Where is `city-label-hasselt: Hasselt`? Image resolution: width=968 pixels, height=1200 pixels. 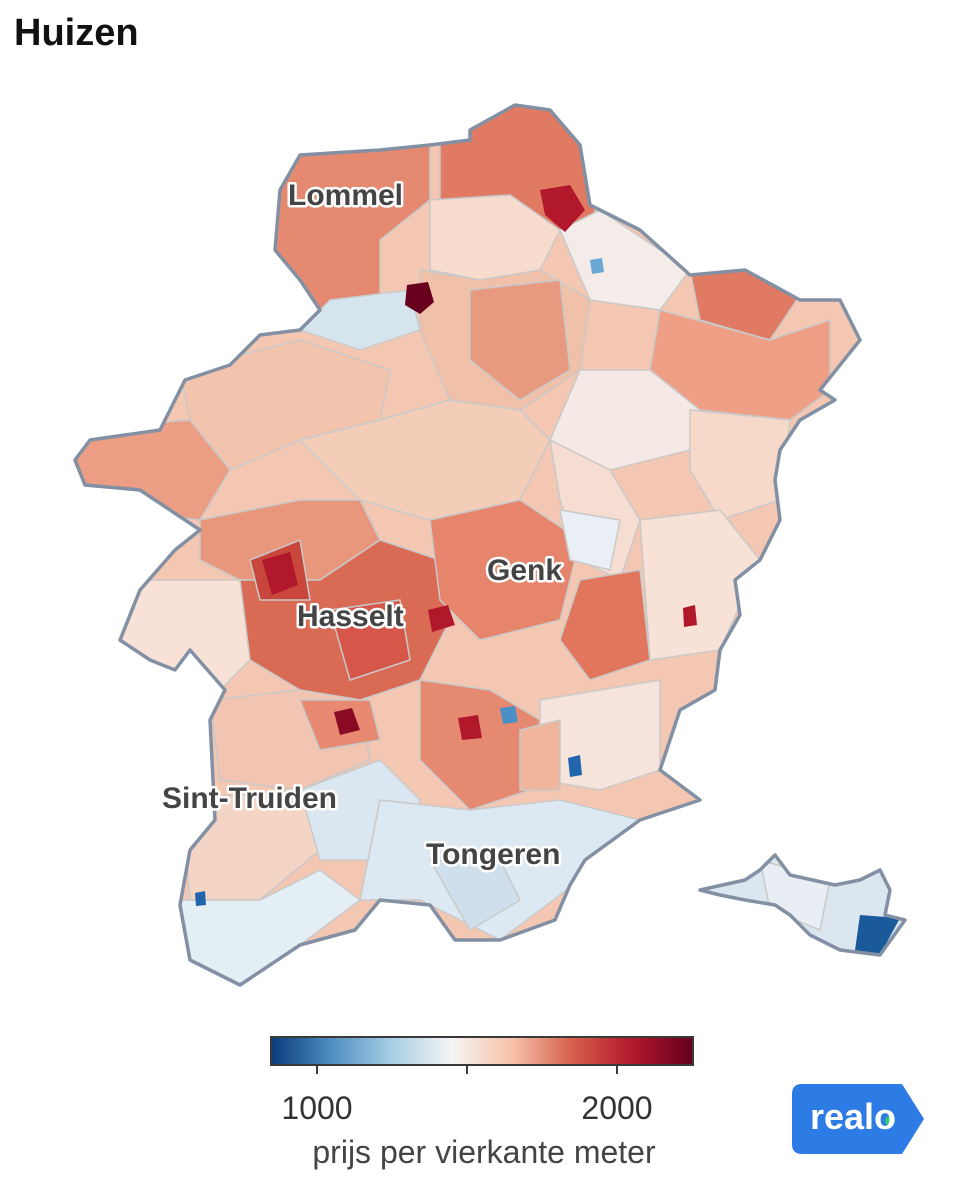 city-label-hasselt: Hasselt is located at coordinates (350, 616).